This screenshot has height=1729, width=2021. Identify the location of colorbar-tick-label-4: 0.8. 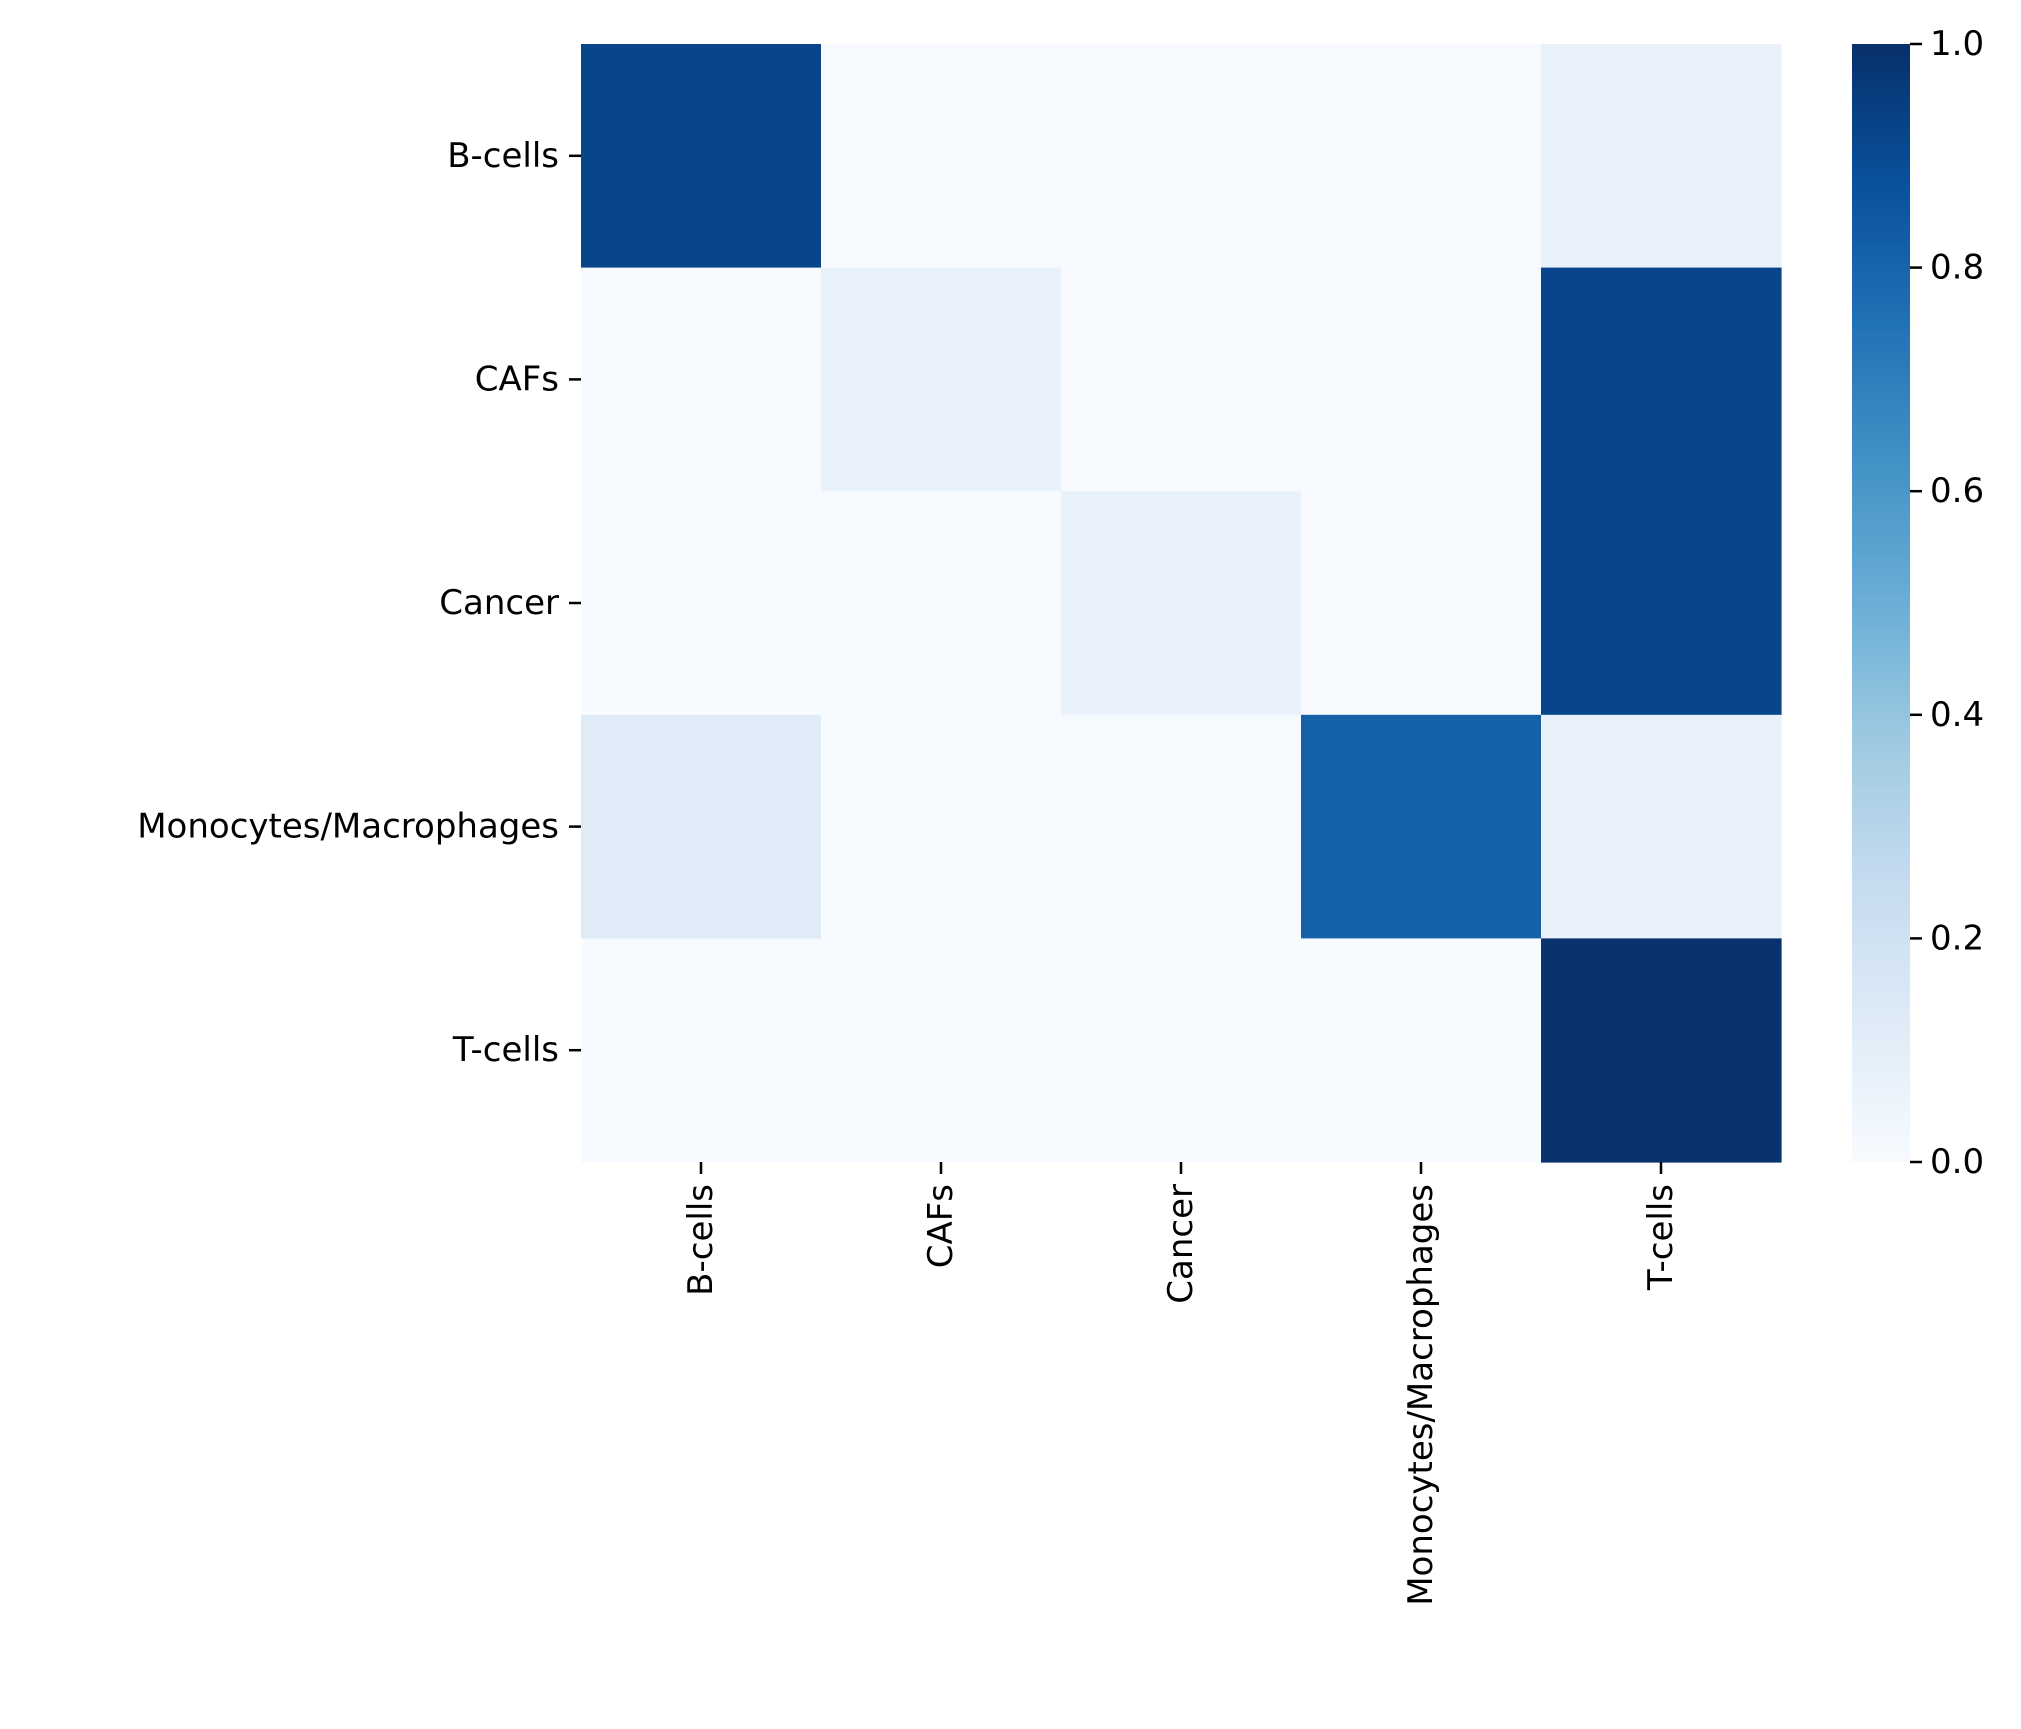
(1957, 268).